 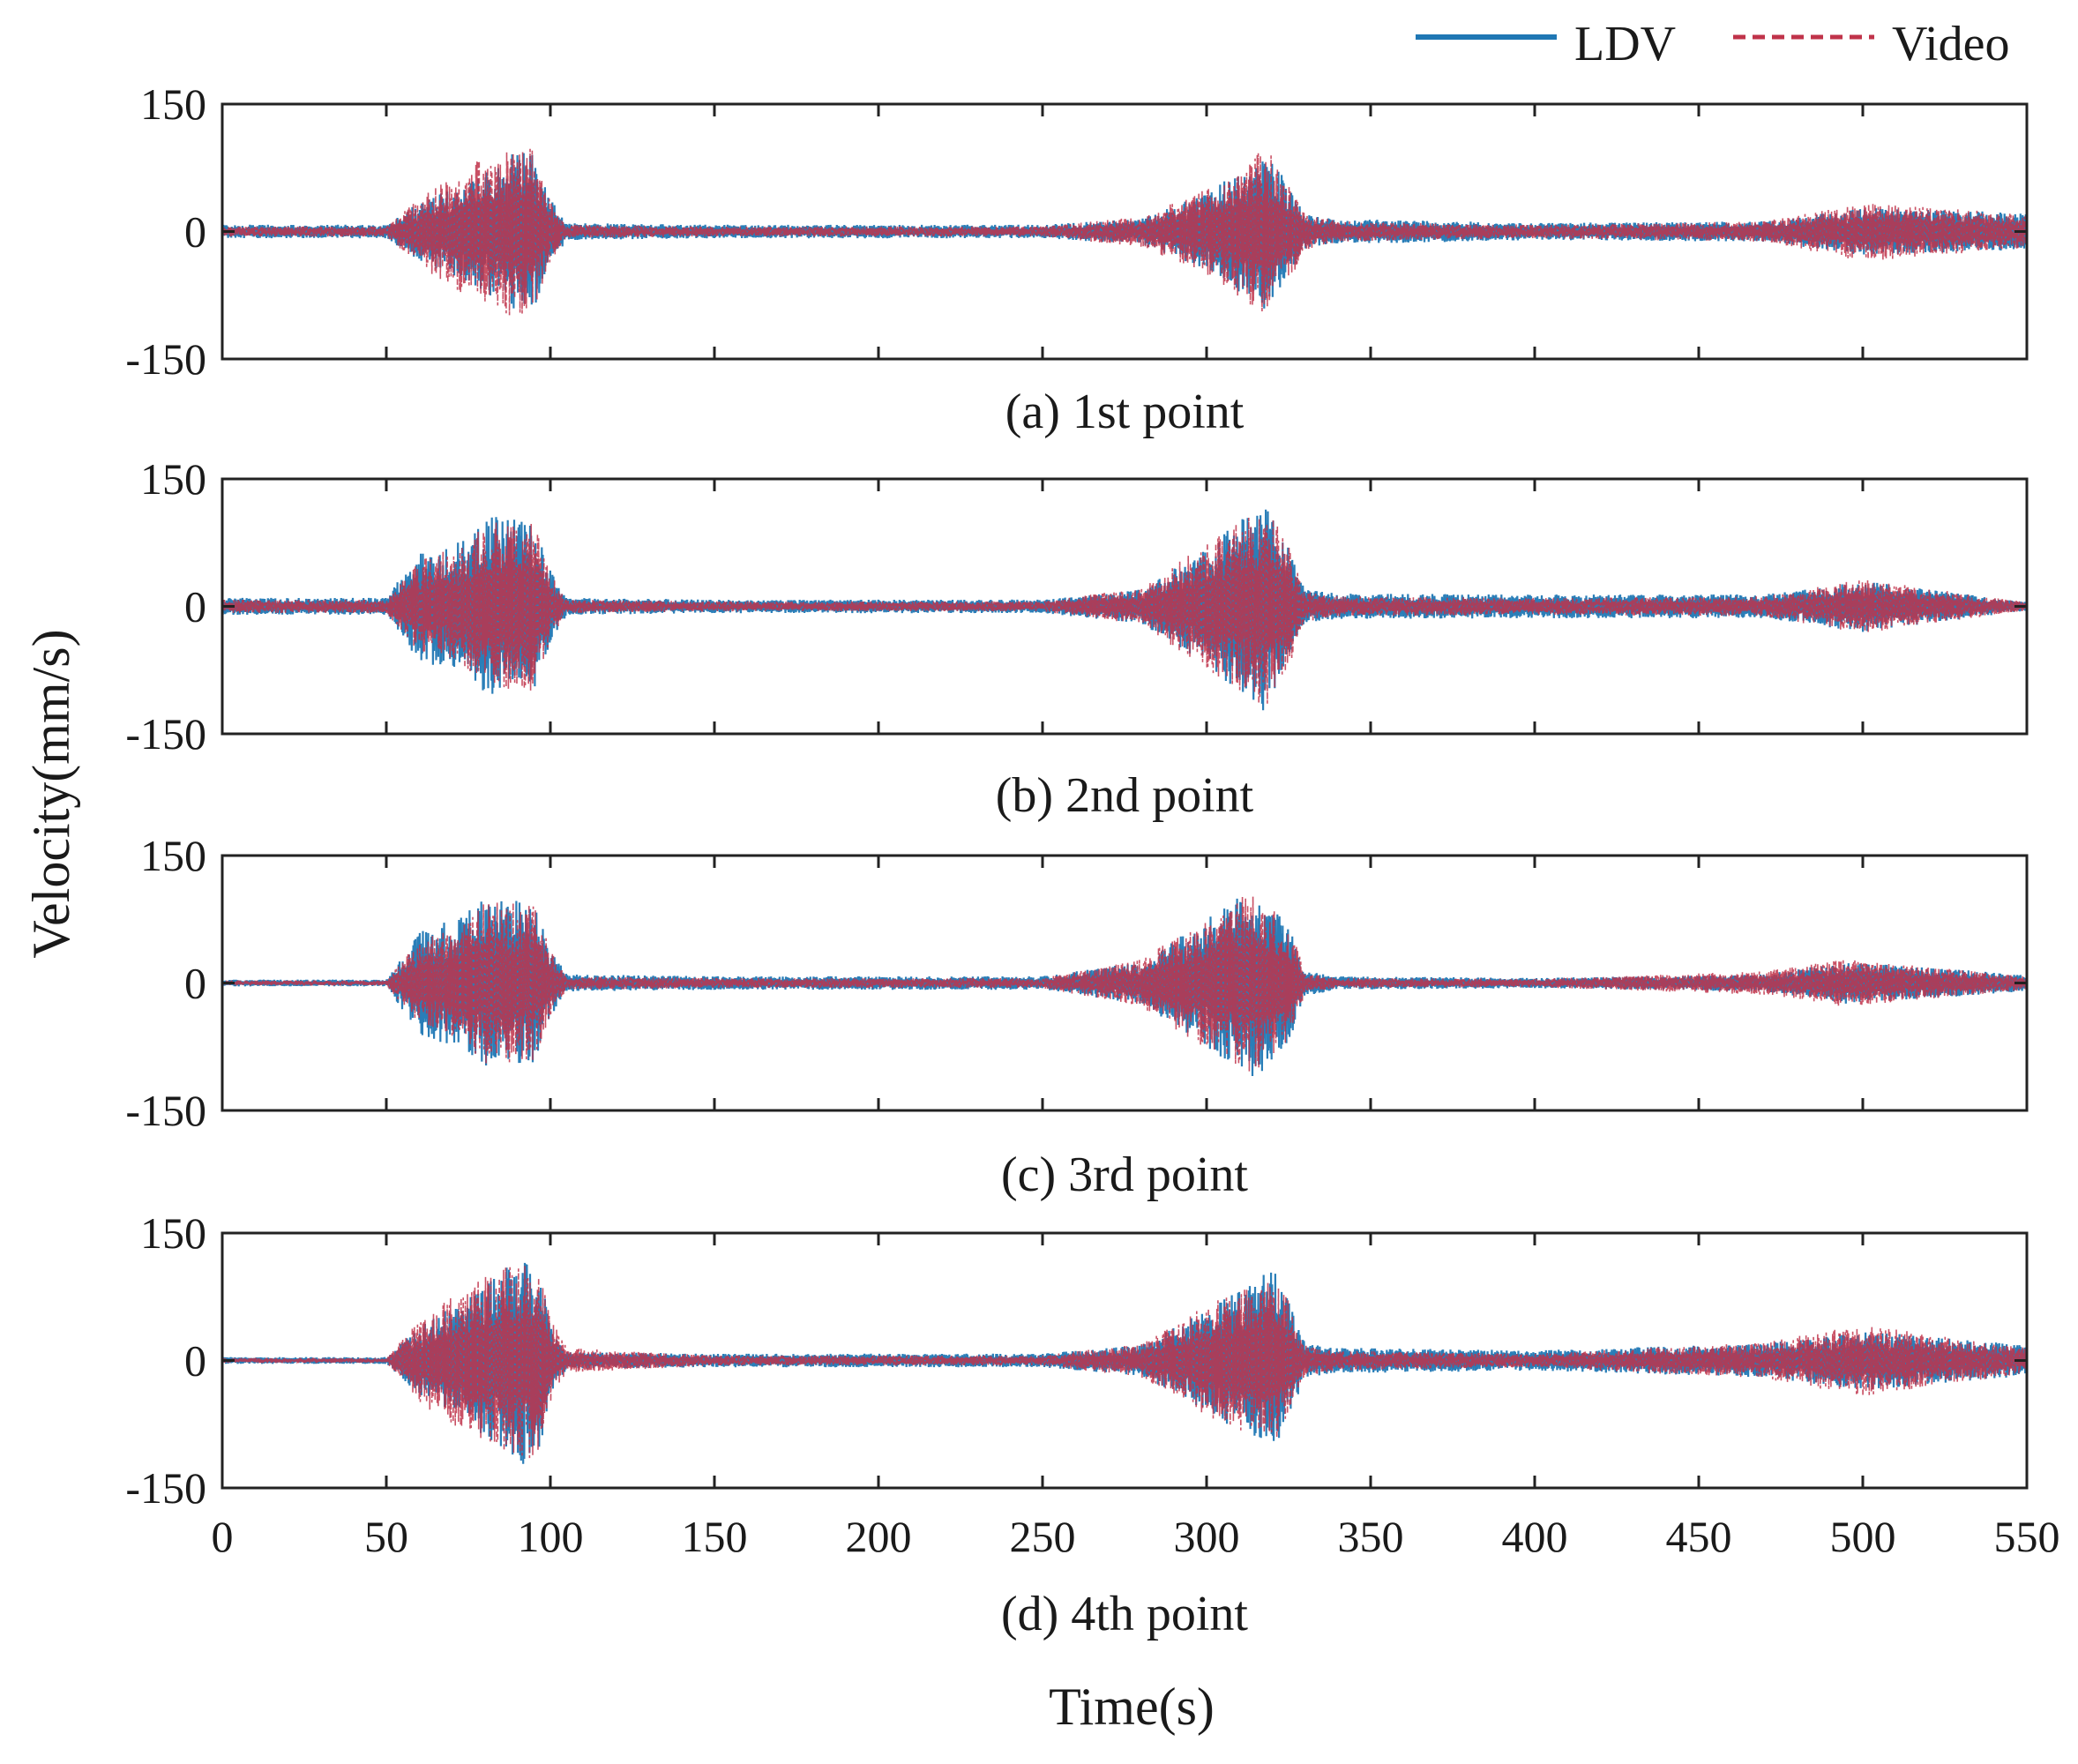 I want to click on x-tick-label: 100, so click(x=551, y=1536).